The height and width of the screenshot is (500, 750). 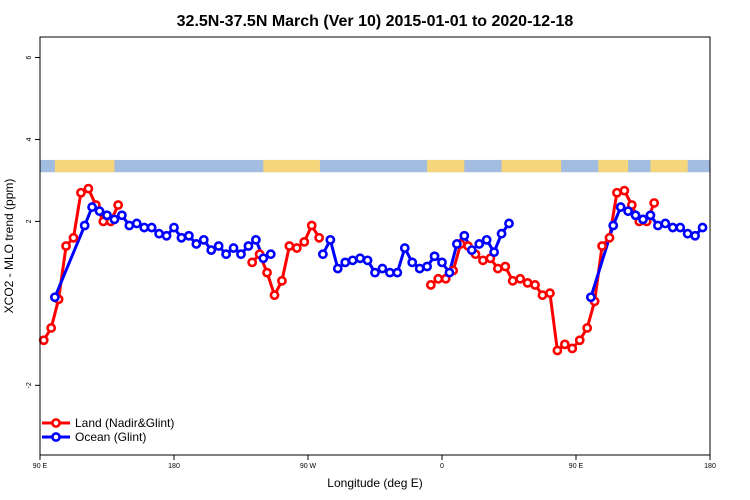 I want to click on y-tick-label: 4, so click(x=29, y=139).